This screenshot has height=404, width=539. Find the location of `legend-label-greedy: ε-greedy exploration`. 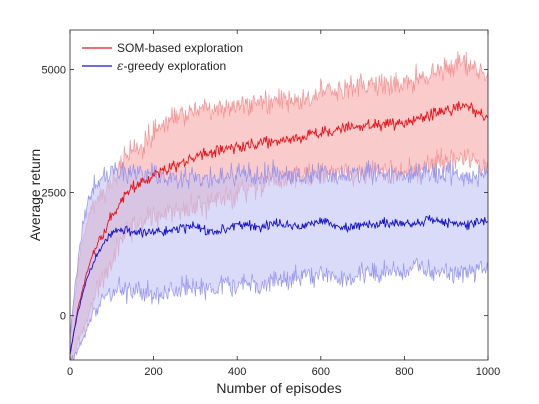

legend-label-greedy: ε-greedy exploration is located at coordinates (171, 66).